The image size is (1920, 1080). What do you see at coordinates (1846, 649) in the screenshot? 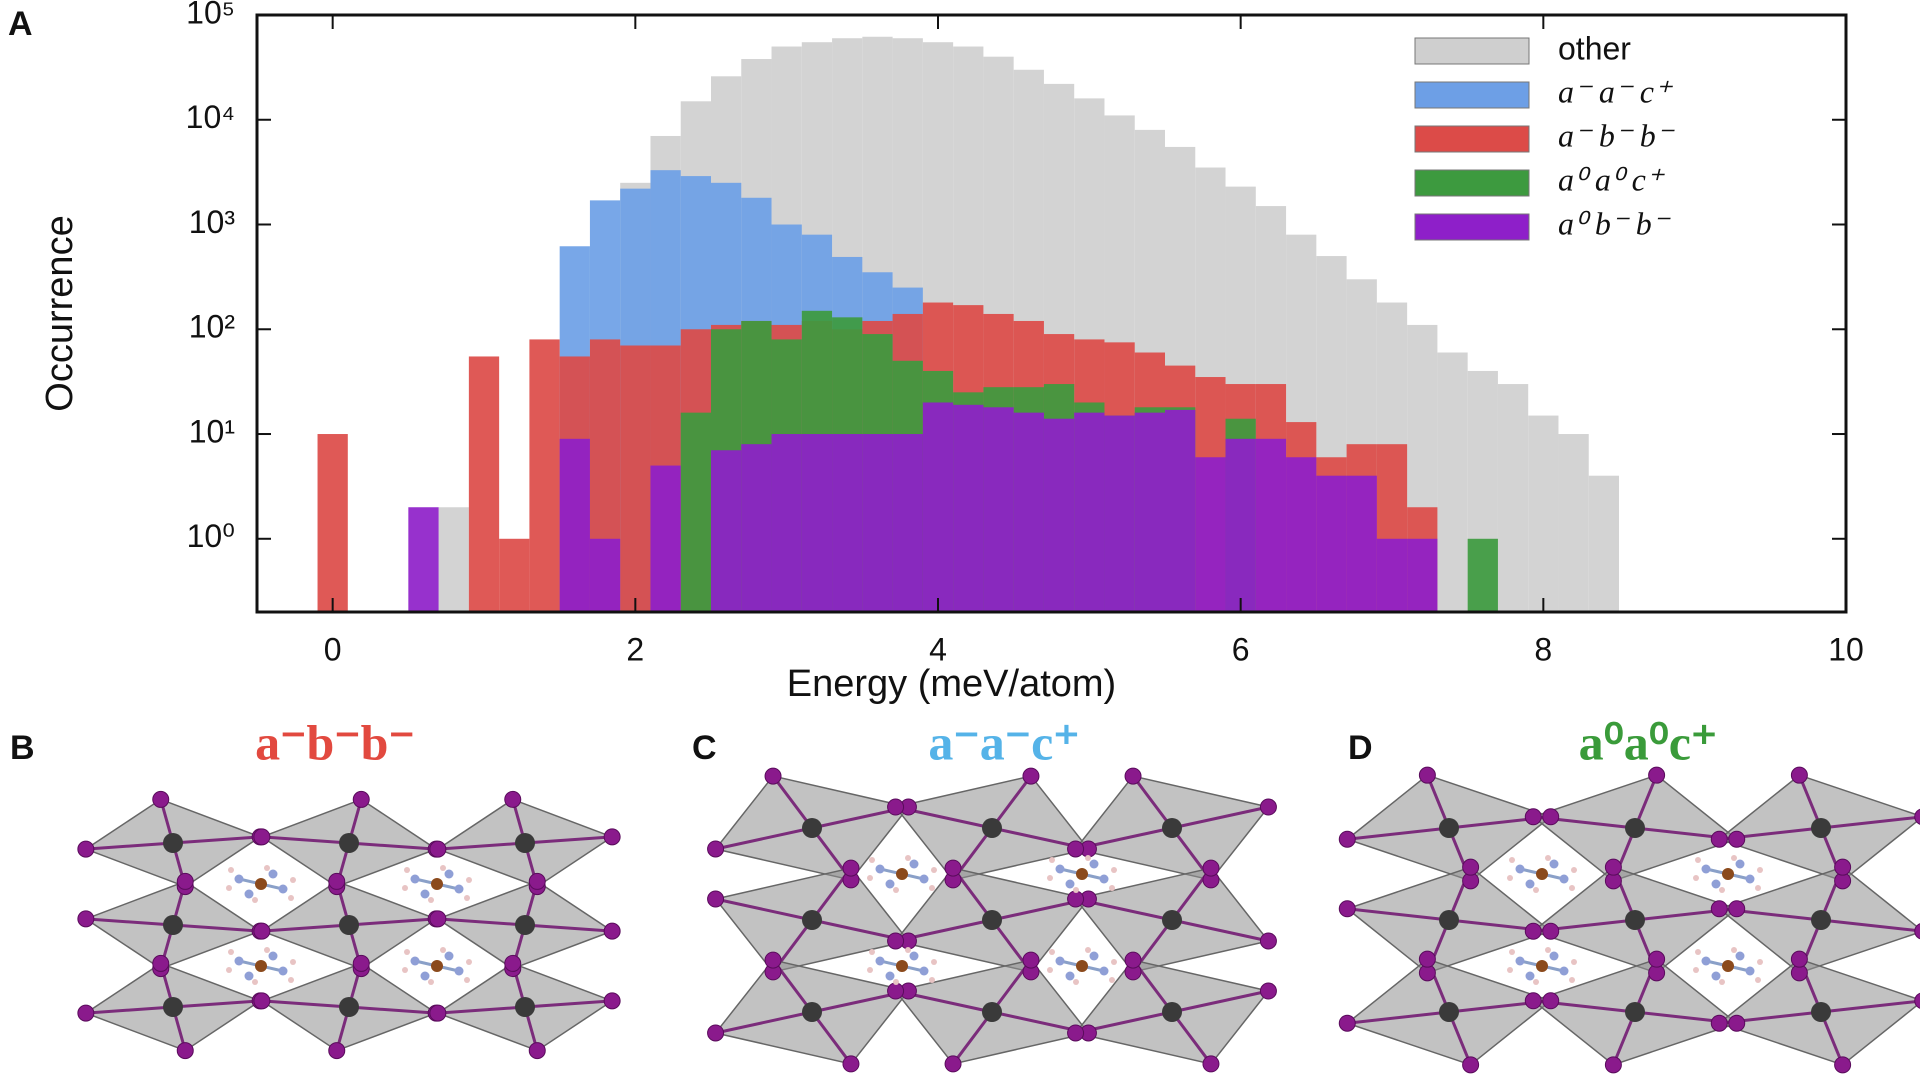
I see `x-tick-label: 10` at bounding box center [1846, 649].